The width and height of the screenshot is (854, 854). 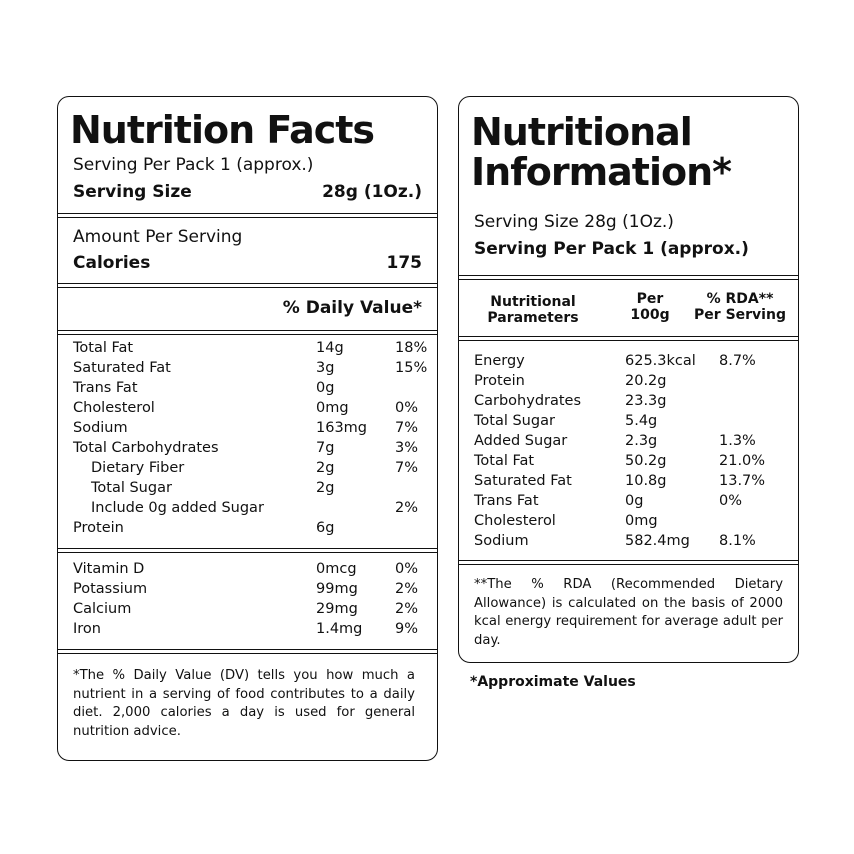 What do you see at coordinates (501, 541) in the screenshot?
I see `info-parameter-name: Sodium` at bounding box center [501, 541].